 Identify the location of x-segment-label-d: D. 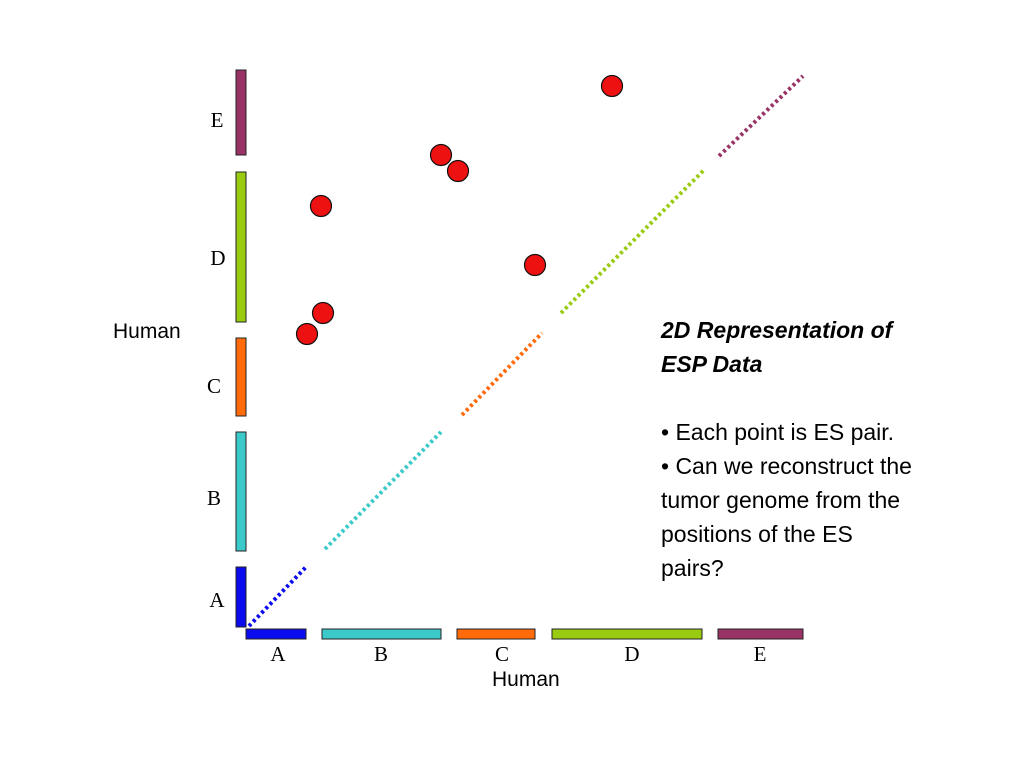
(632, 654).